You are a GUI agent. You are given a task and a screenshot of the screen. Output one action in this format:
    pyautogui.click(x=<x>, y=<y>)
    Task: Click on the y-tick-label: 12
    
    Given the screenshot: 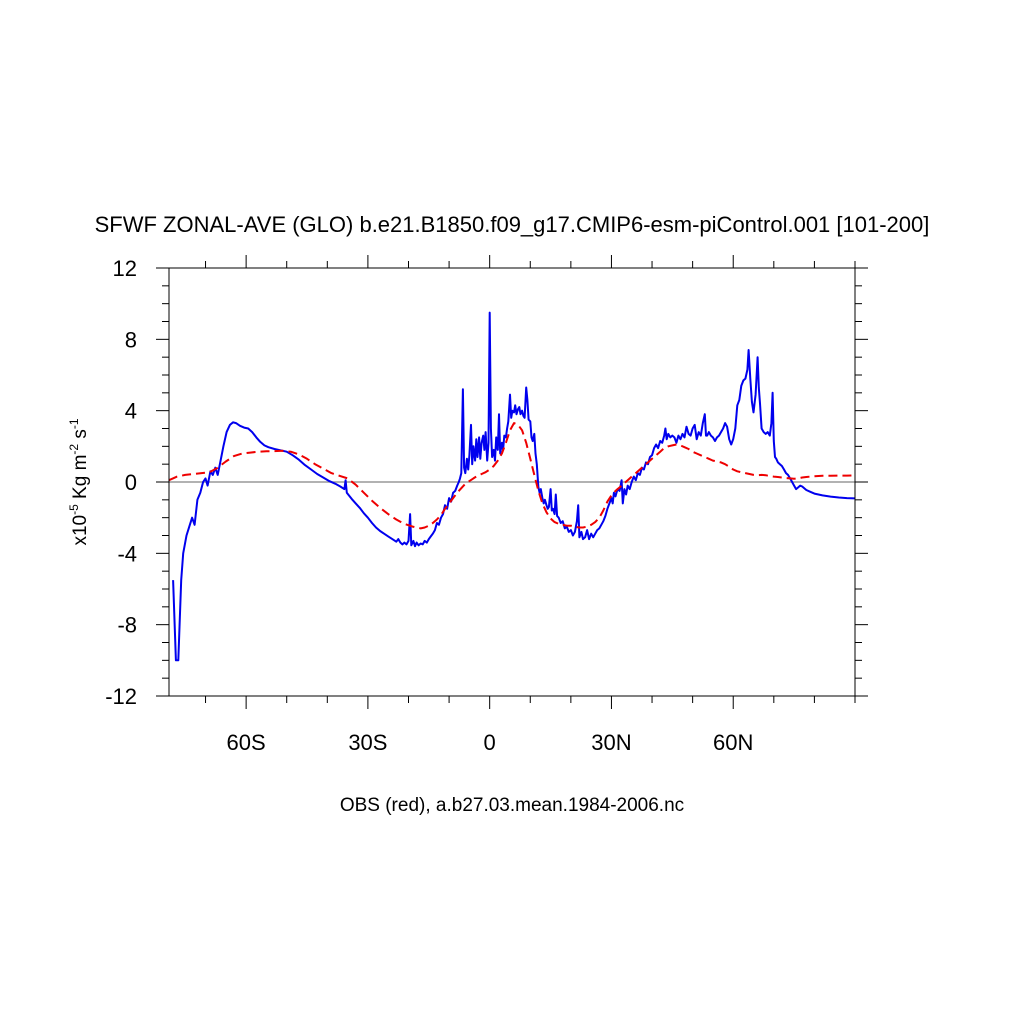 What is the action you would take?
    pyautogui.click(x=125, y=268)
    